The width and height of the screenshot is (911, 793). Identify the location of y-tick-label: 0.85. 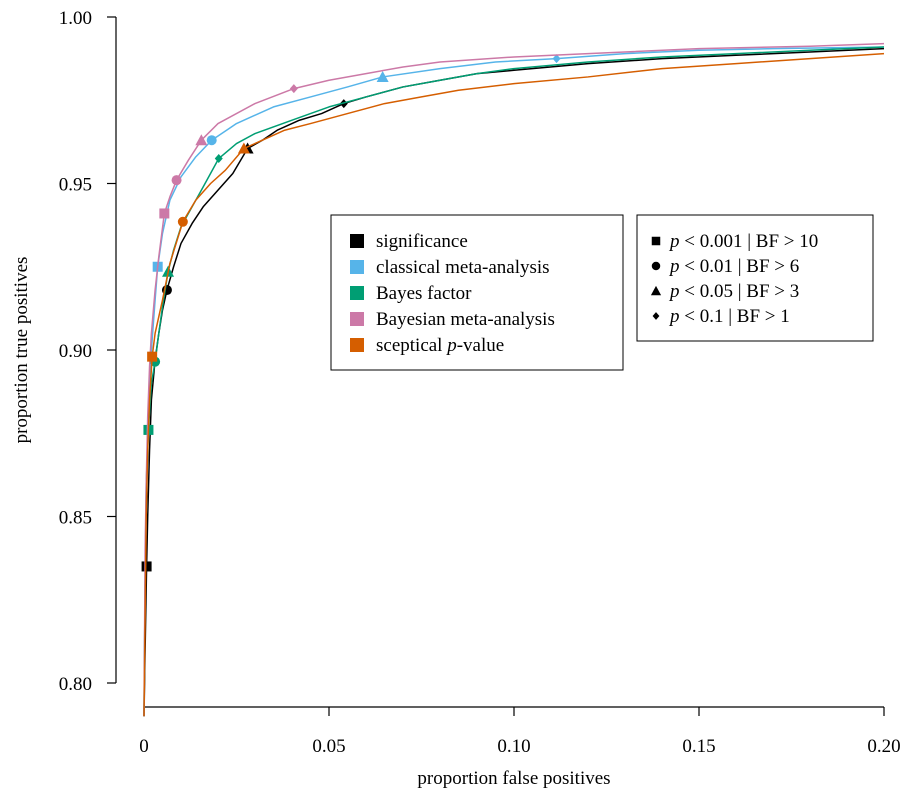
(75, 518).